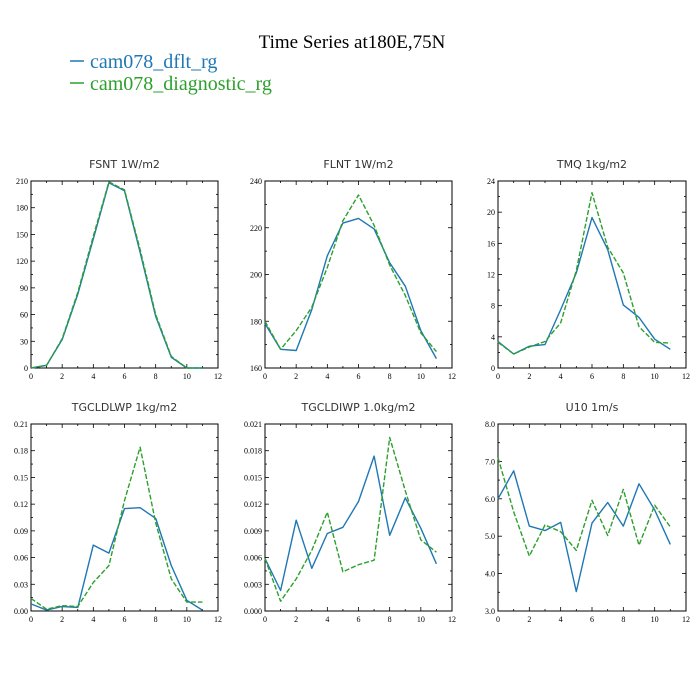 The width and height of the screenshot is (700, 700). What do you see at coordinates (253, 451) in the screenshot?
I see `y-tick-label: 0.018` at bounding box center [253, 451].